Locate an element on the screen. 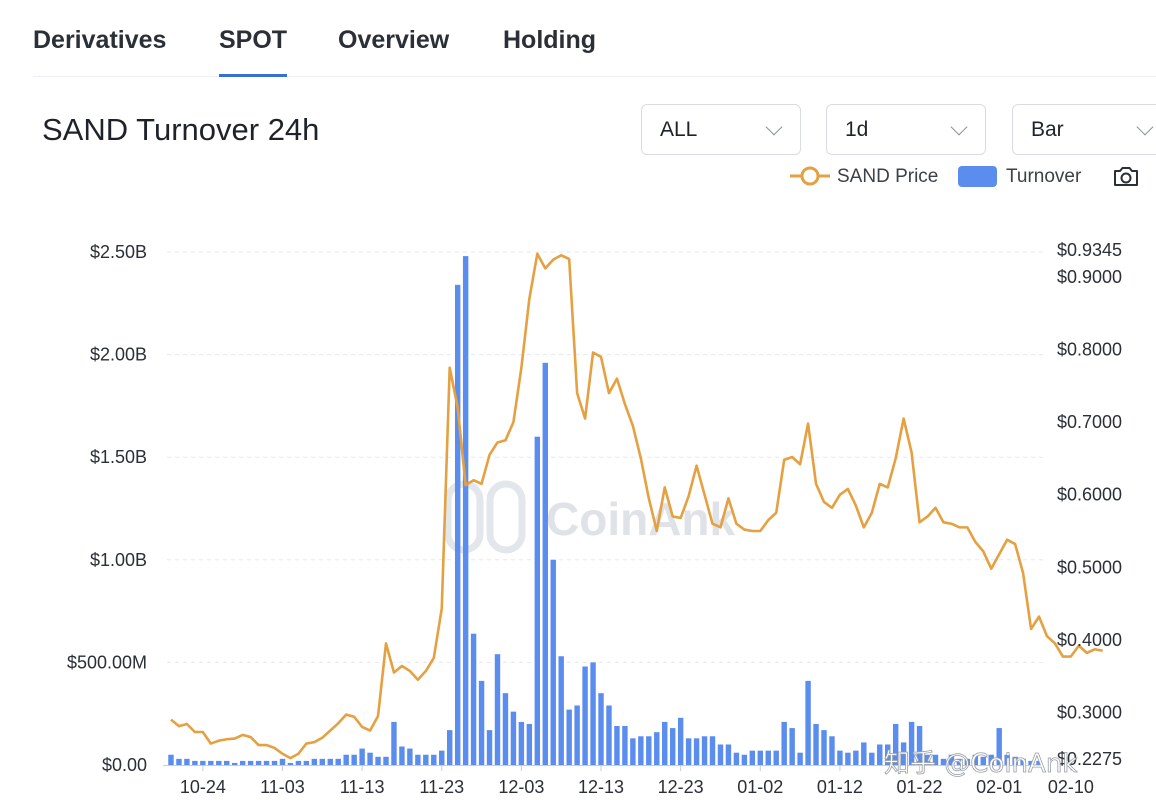 The width and height of the screenshot is (1156, 806). x-tick-label: 11-13 is located at coordinates (362, 787).